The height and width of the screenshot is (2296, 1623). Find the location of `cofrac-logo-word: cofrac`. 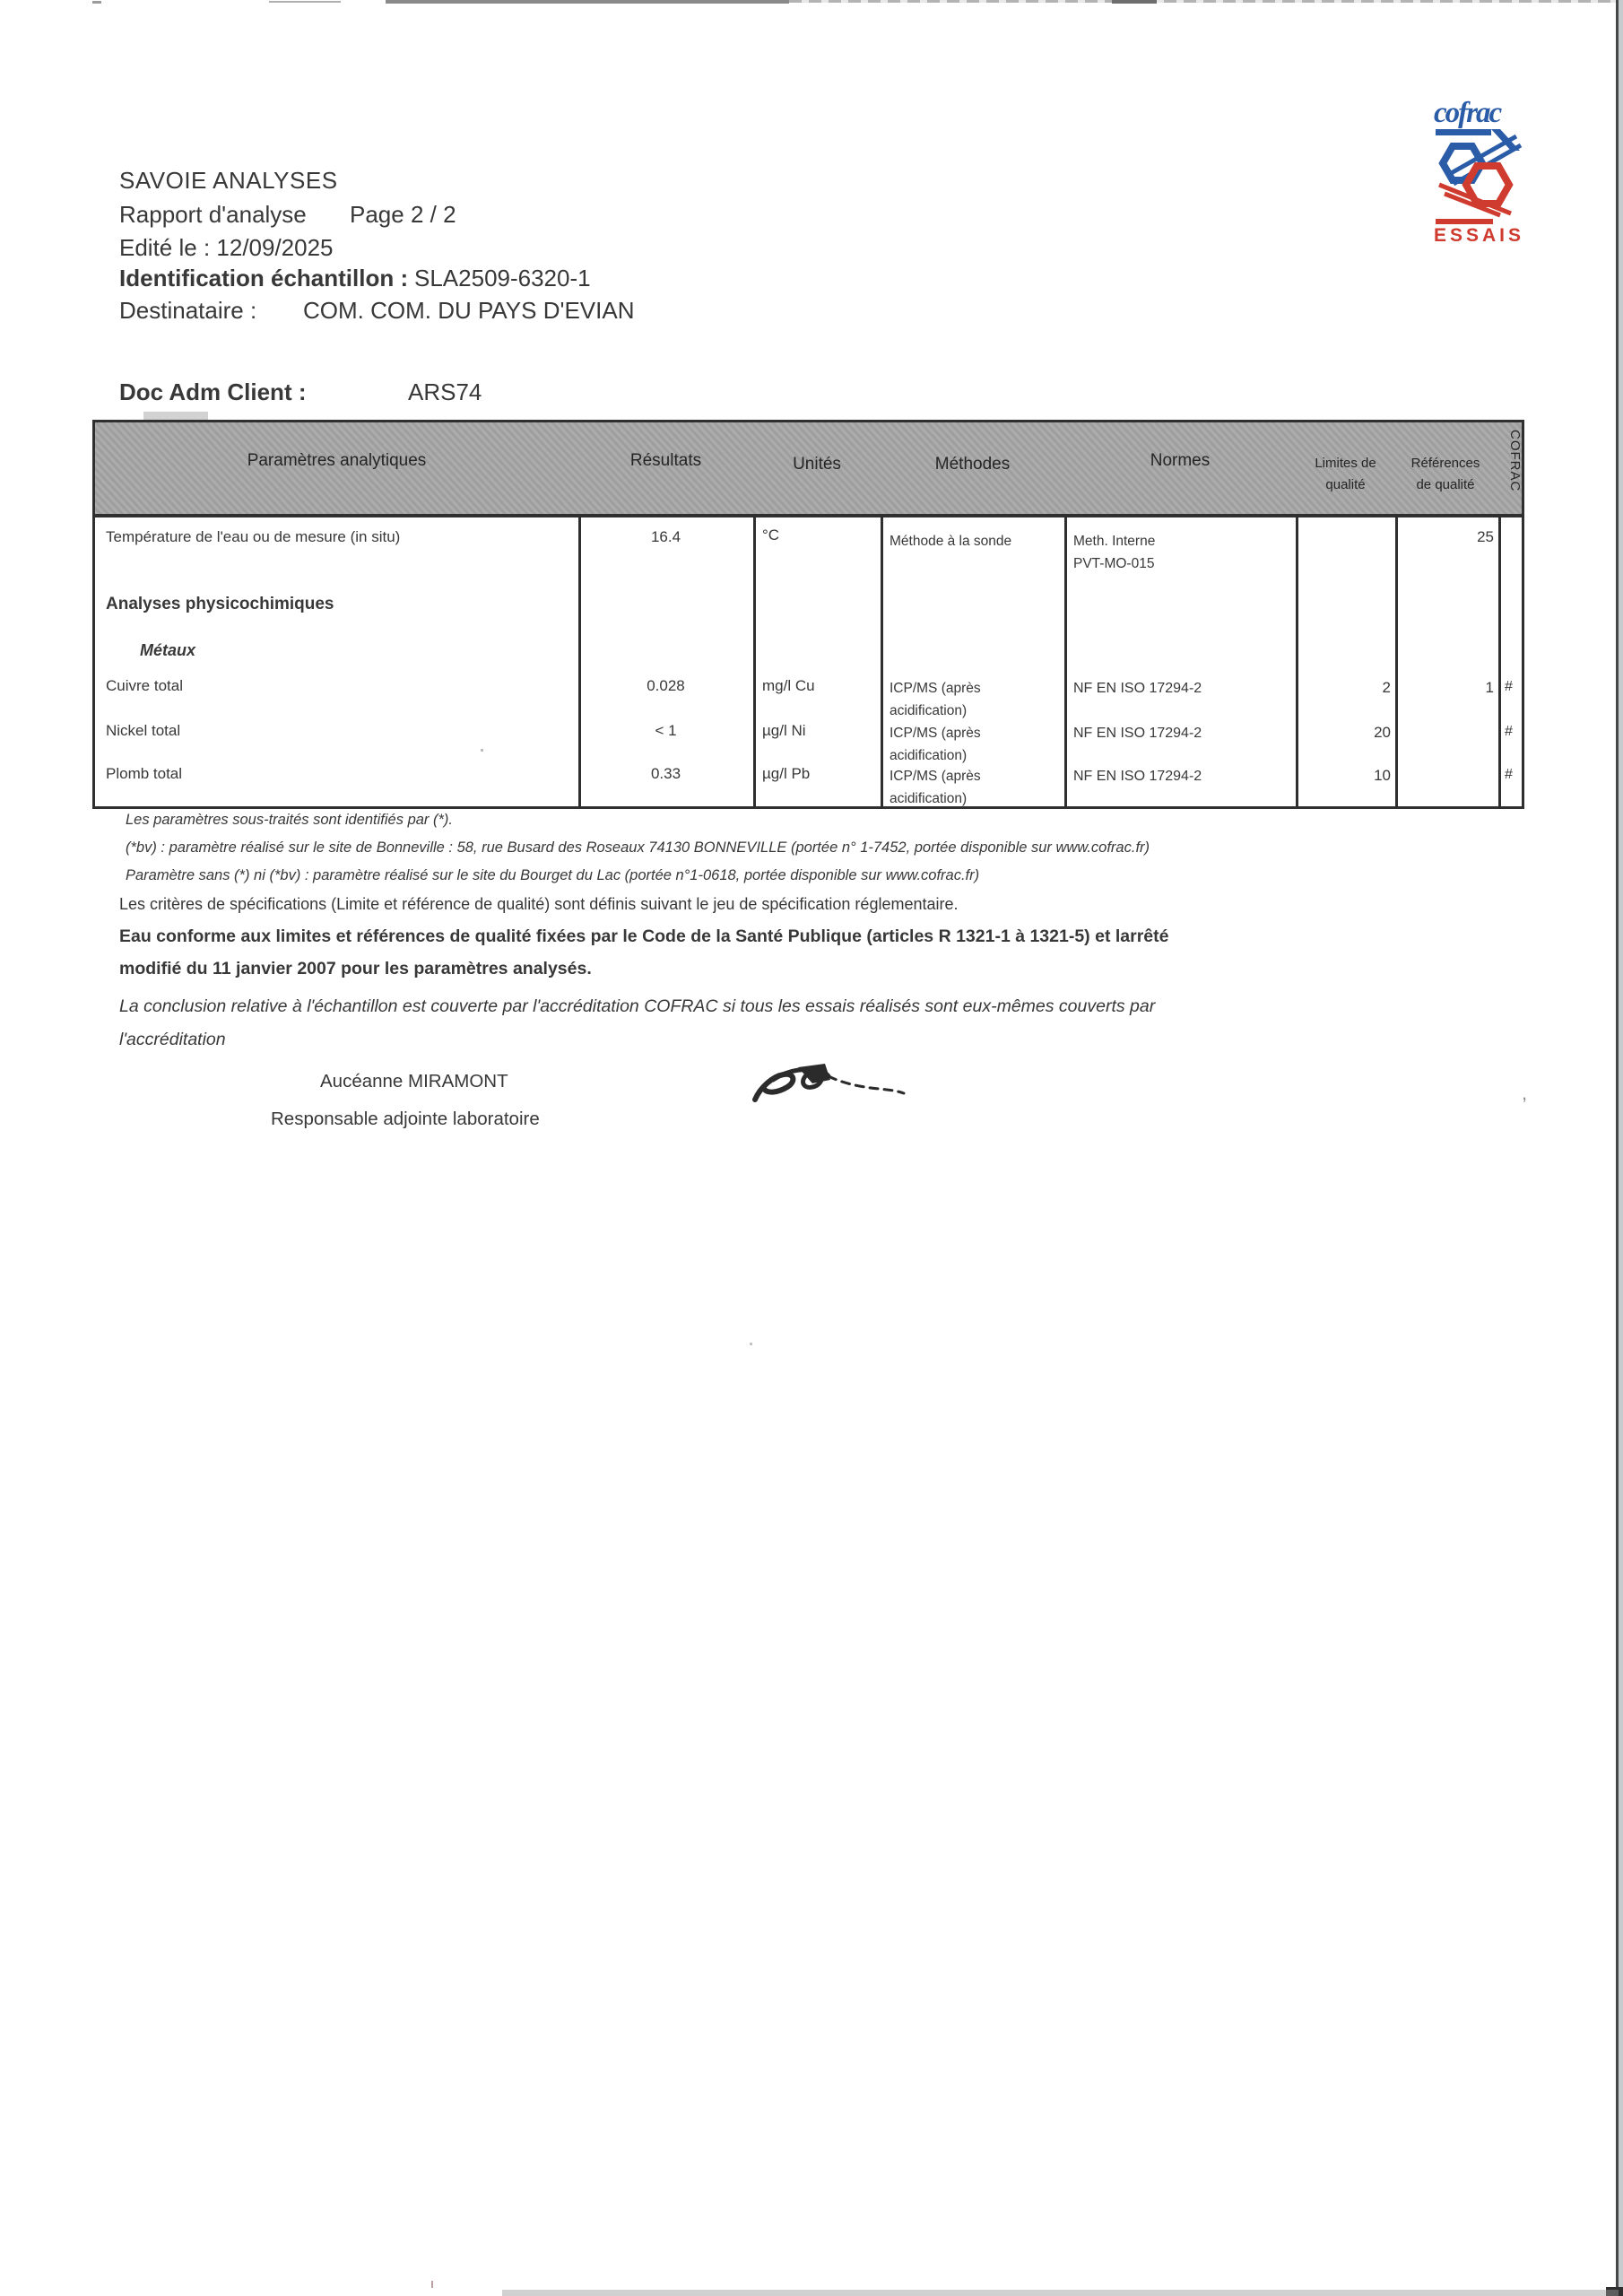

cofrac-logo-word: cofrac is located at coordinates (1468, 113).